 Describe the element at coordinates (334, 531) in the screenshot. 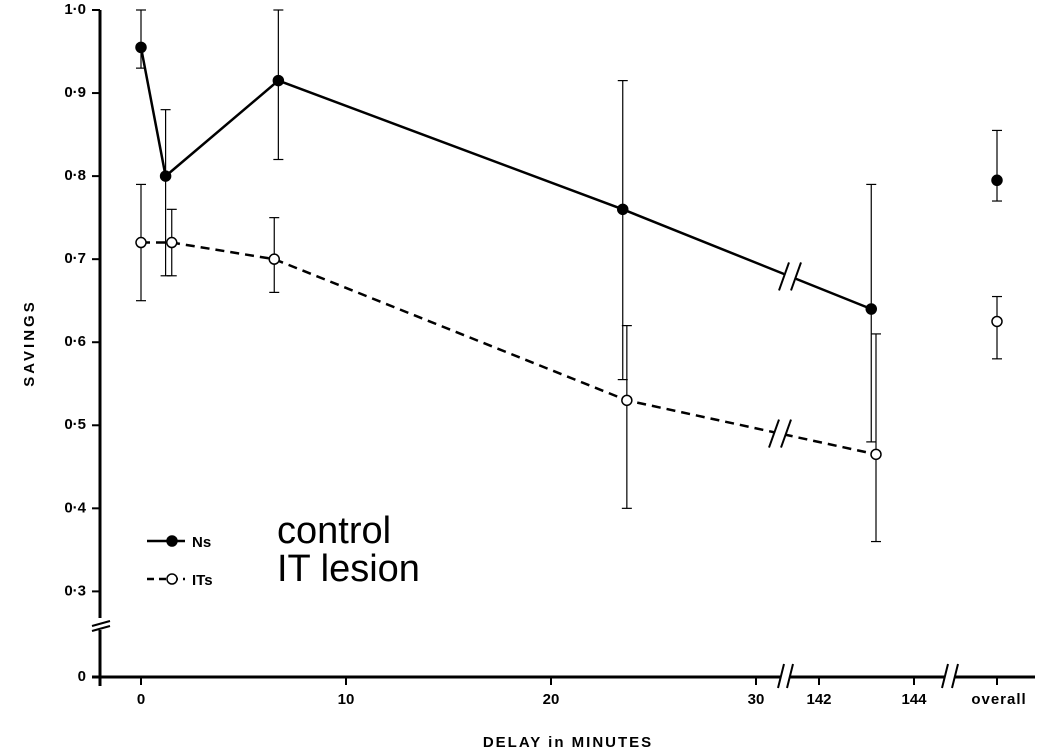

I see `legend-description: control` at that location.